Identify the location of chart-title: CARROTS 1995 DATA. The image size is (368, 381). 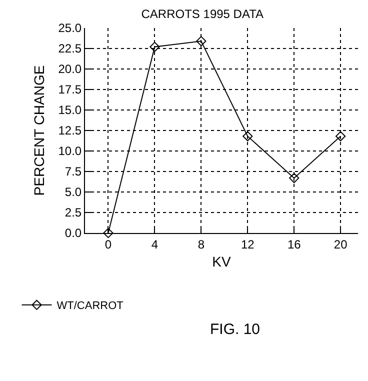
(202, 13).